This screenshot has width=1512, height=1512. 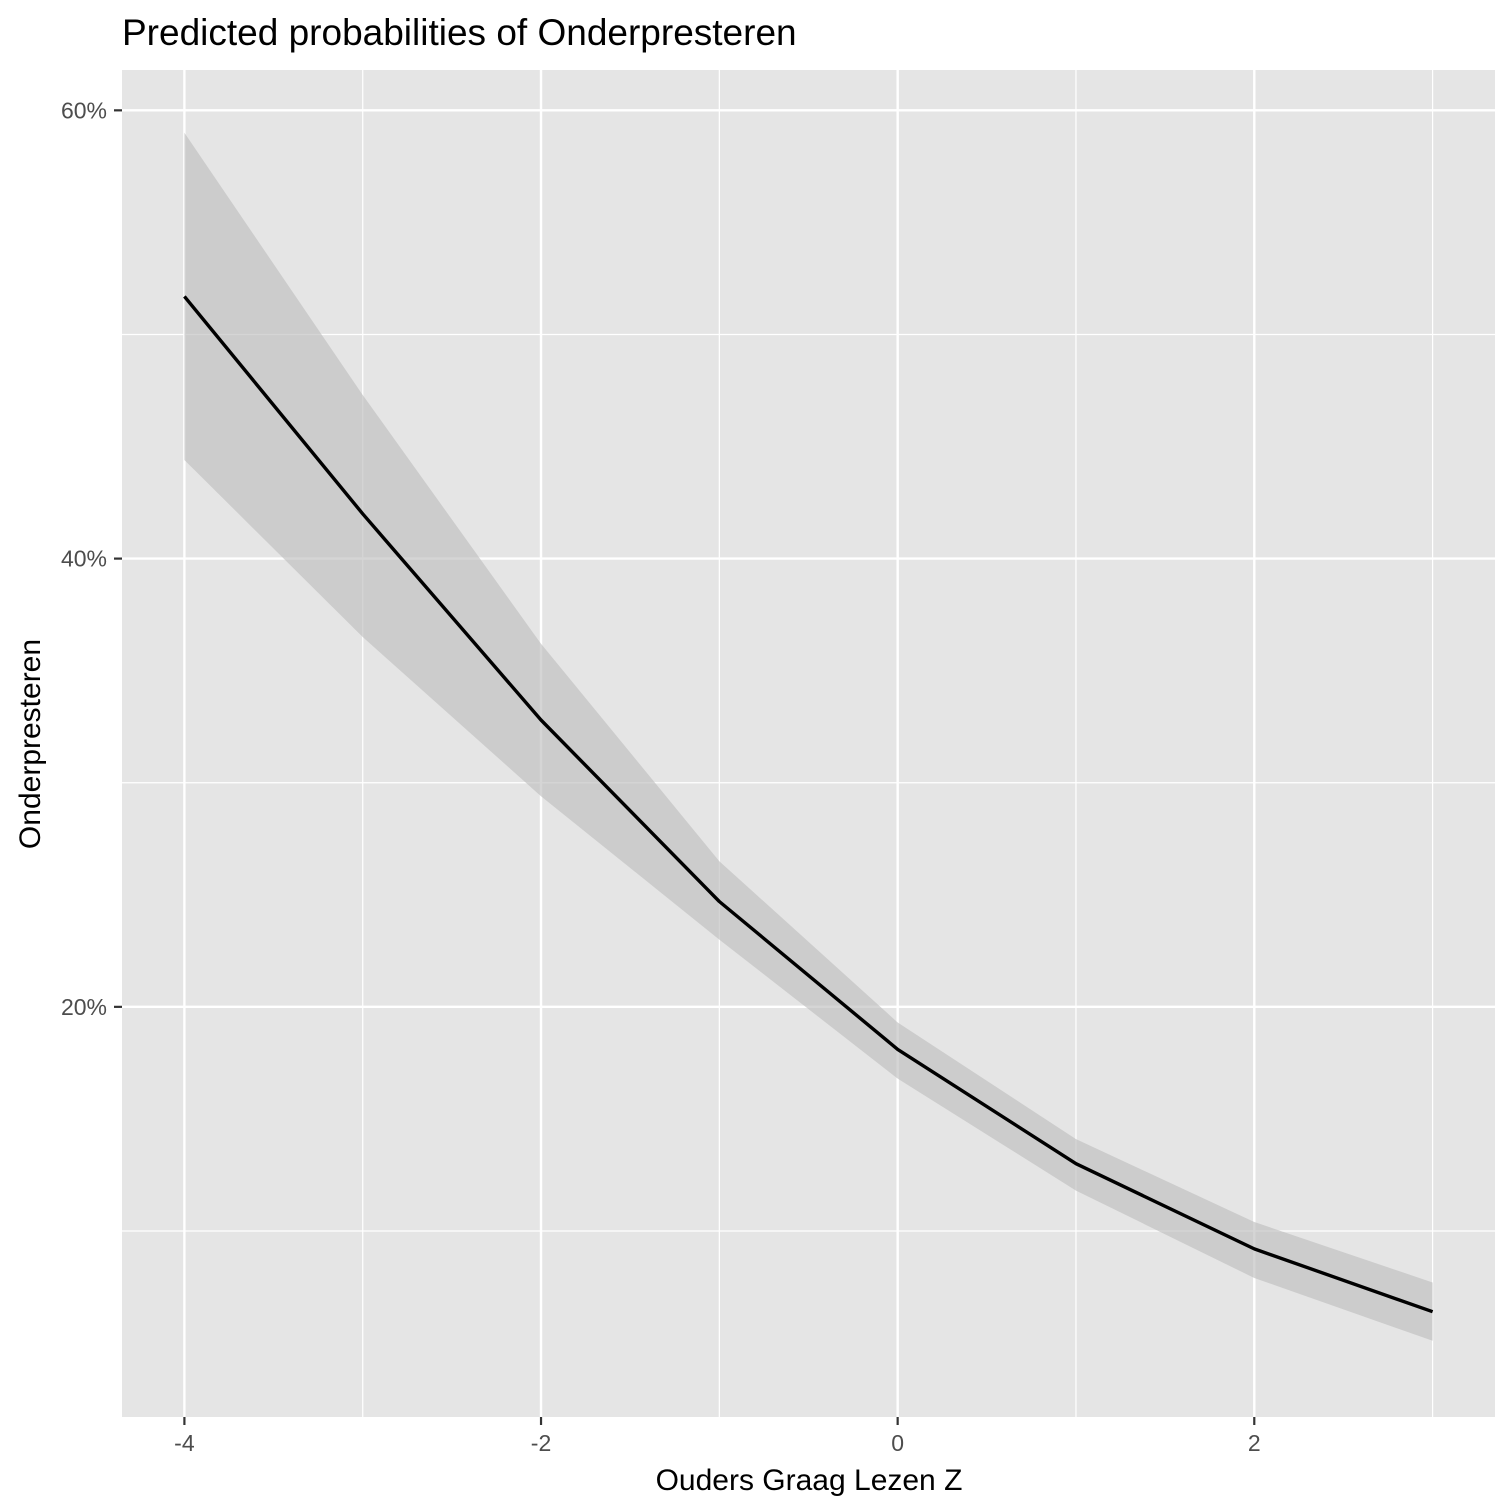 What do you see at coordinates (717, 1436) in the screenshot?
I see `x-axis: -4 -2 0 2` at bounding box center [717, 1436].